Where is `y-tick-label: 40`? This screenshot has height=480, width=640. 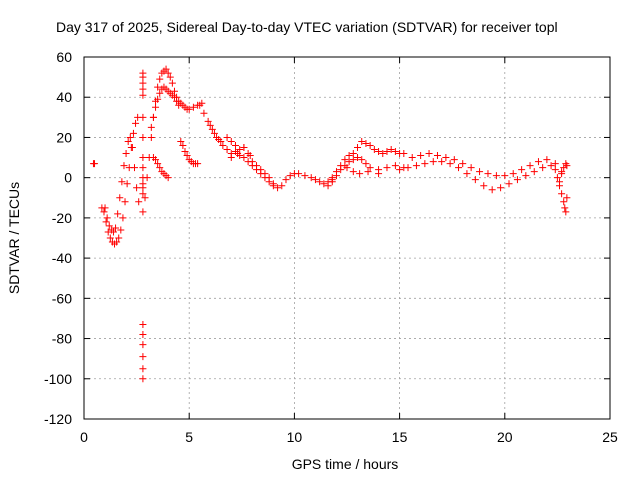
y-tick-label: 40 is located at coordinates (64, 97).